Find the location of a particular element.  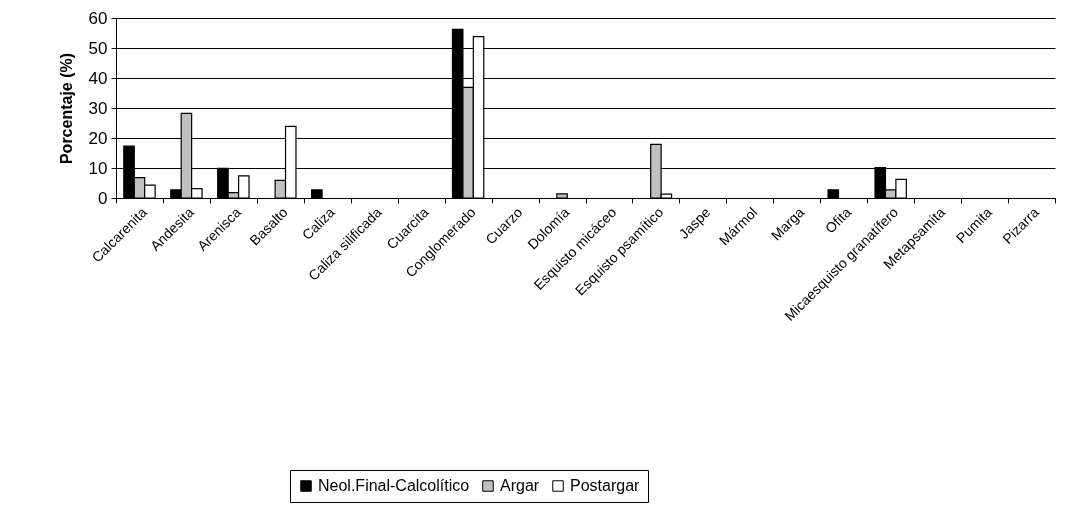

legend-label: Neol.Final-Calcolítico is located at coordinates (394, 485).